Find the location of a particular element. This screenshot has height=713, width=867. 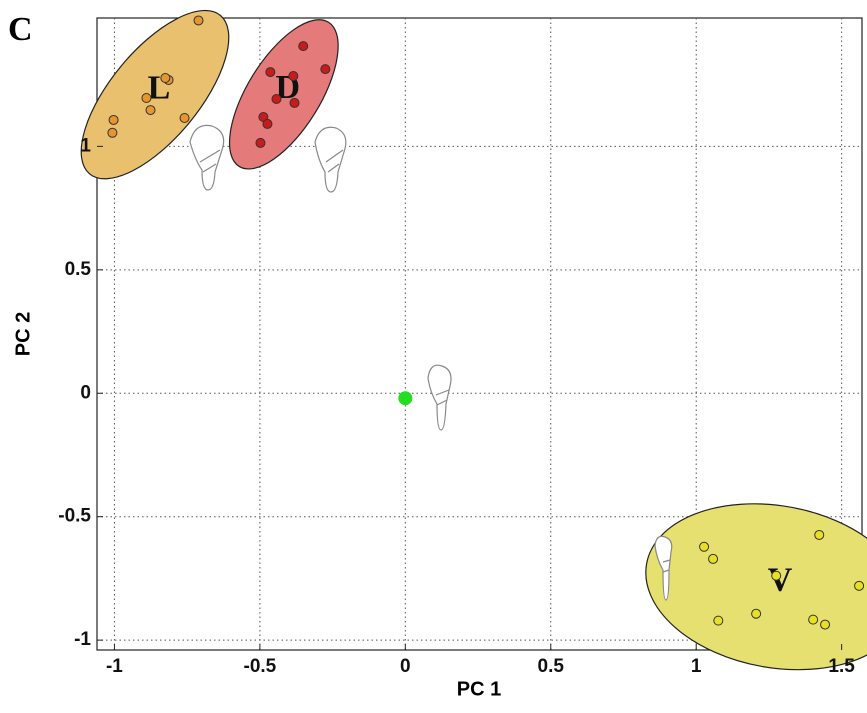

y-tick-label: -0.5 is located at coordinates (74, 516).